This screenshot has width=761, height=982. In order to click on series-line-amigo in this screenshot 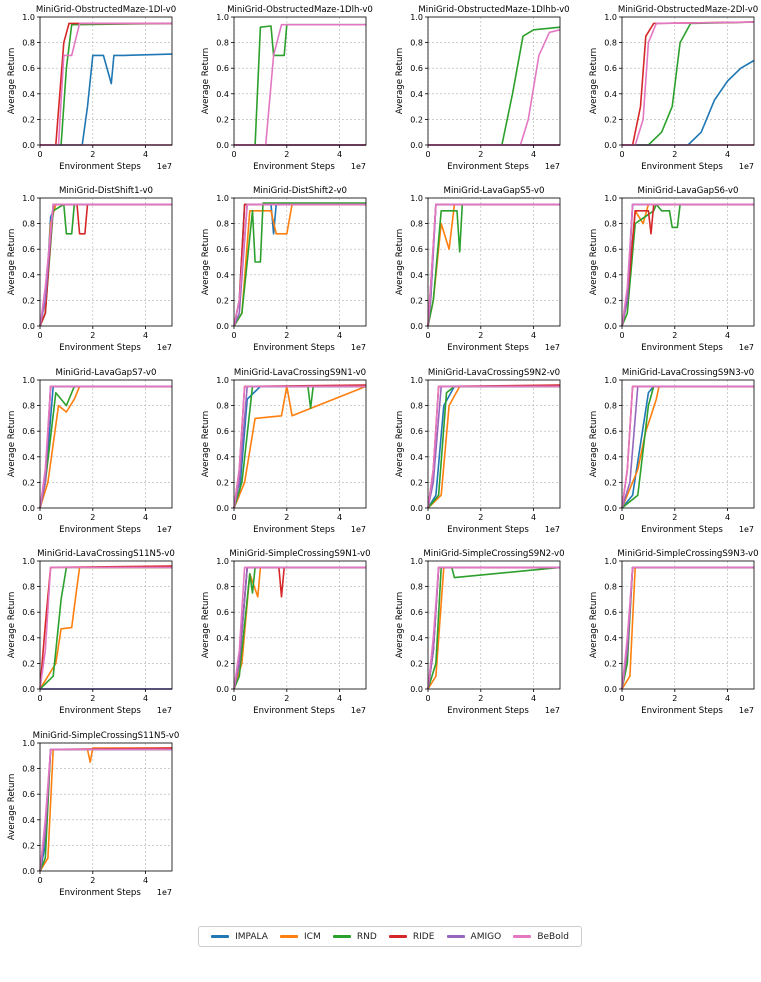, I will do `click(493, 447)`.